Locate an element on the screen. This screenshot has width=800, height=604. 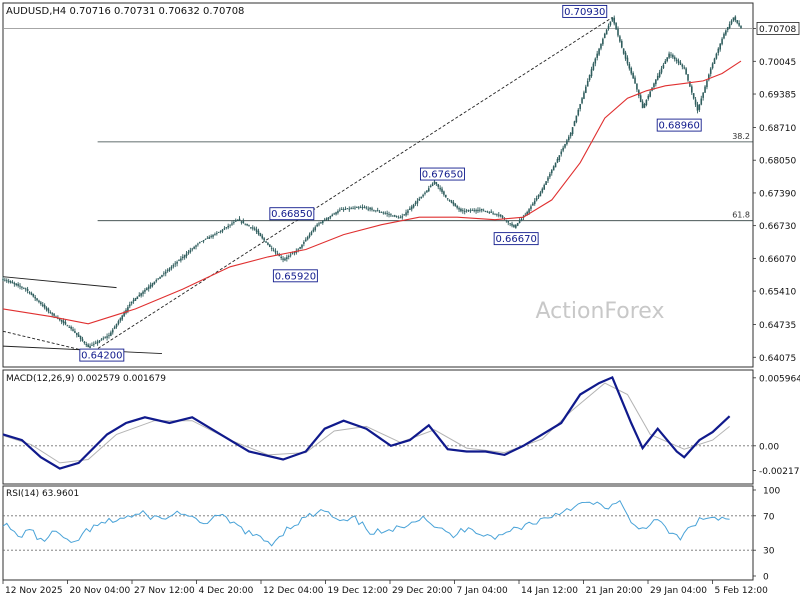
price-tick-label: 0.65410 is located at coordinates (777, 293).